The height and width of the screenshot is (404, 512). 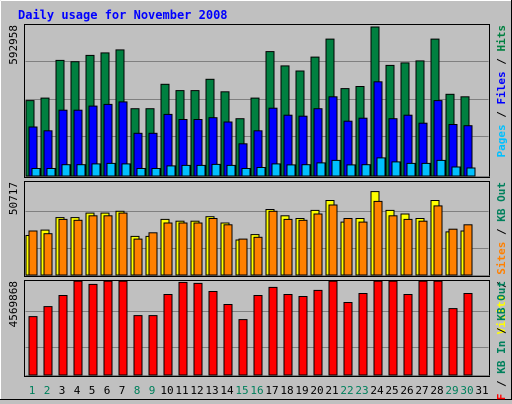 What do you see at coordinates (196, 390) in the screenshot?
I see `x-tick-label-12: 12` at bounding box center [196, 390].